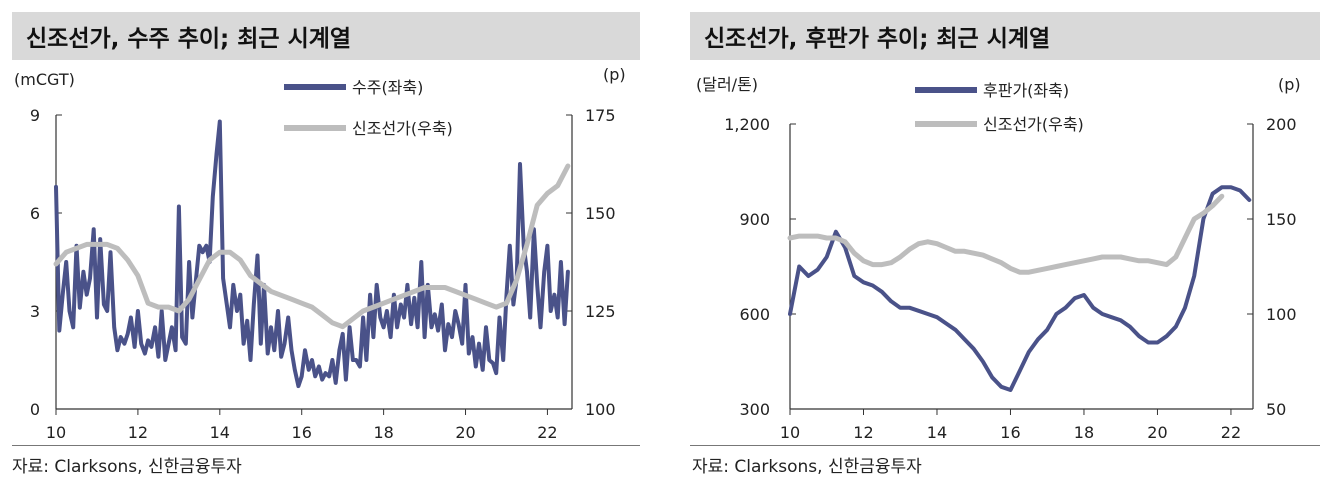 This screenshot has height=489, width=1339. What do you see at coordinates (35, 115) in the screenshot?
I see `left-tick-label: 9` at bounding box center [35, 115].